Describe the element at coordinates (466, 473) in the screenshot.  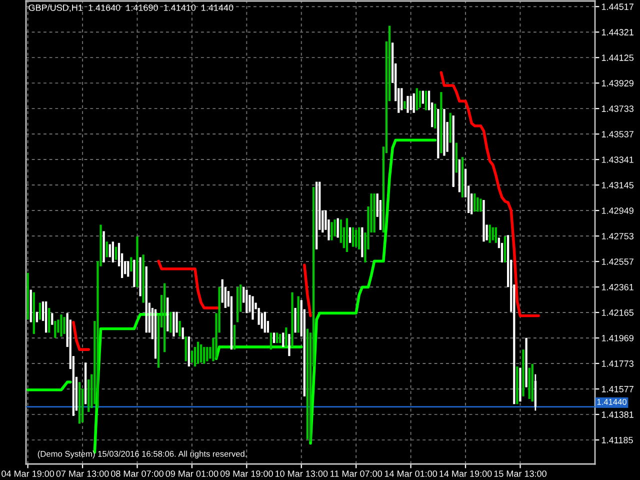
I see `x-tick-label: 14 Mar 19:00` at that location.